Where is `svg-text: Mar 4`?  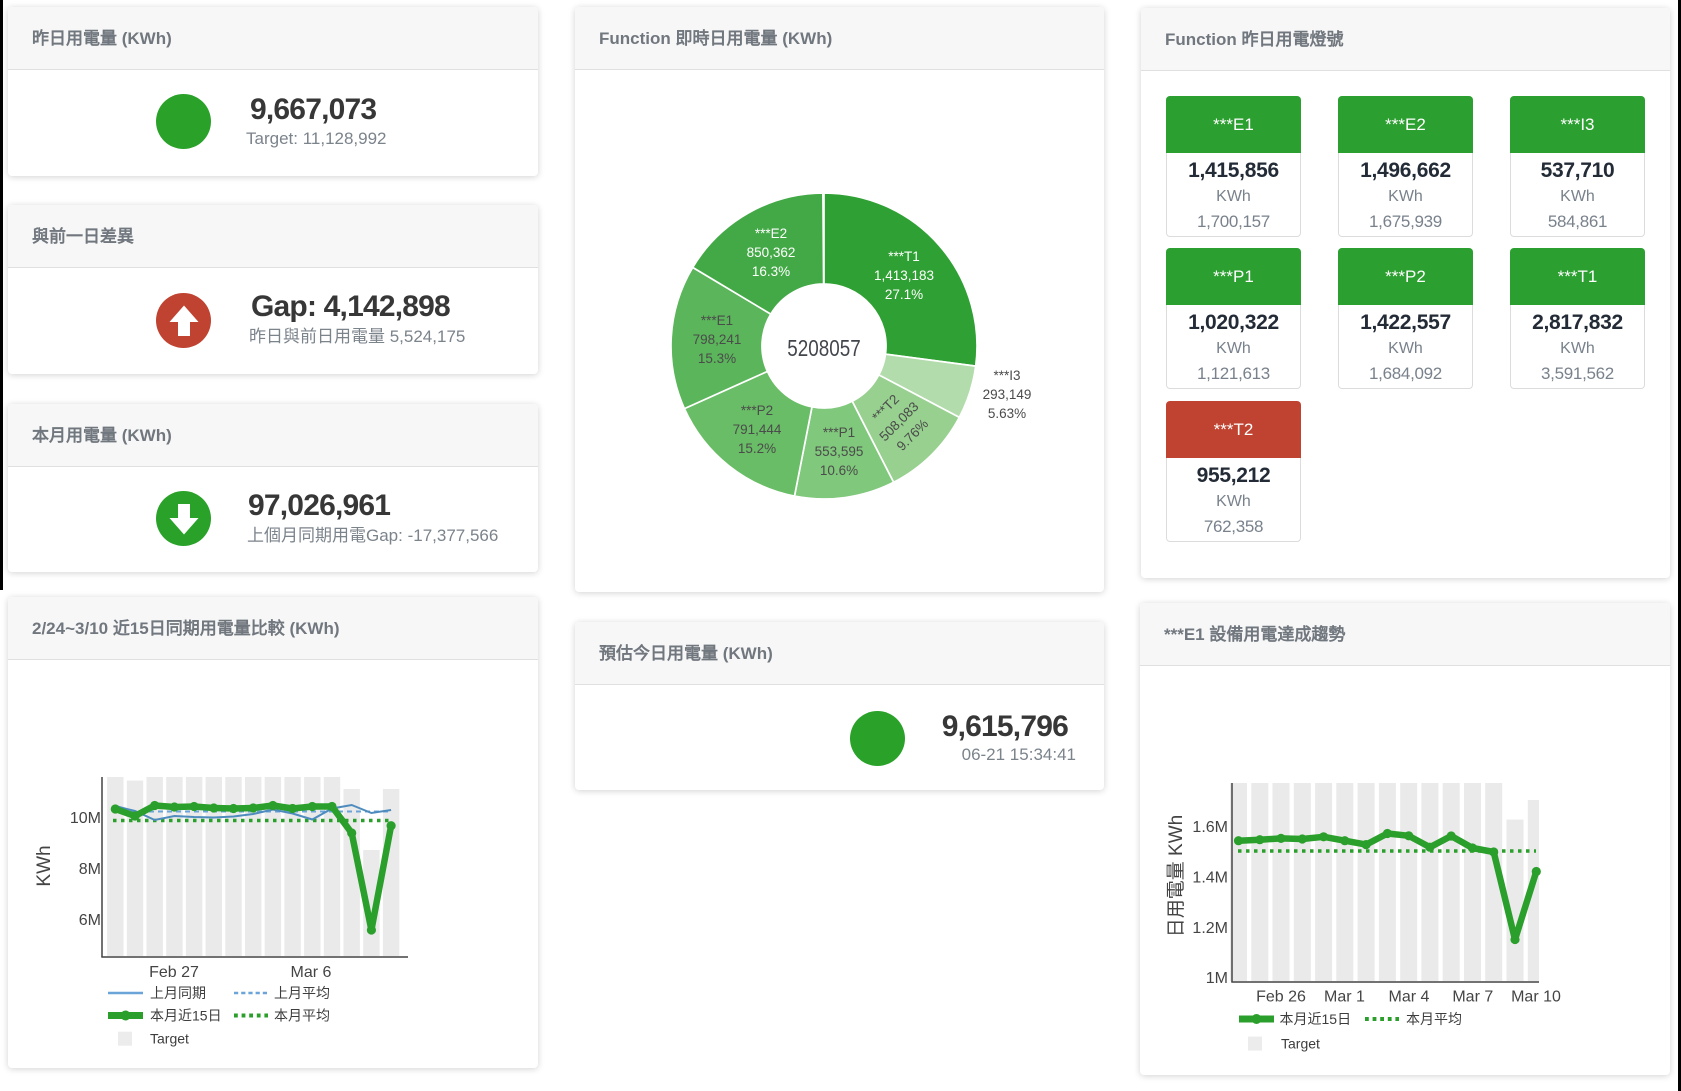 svg-text: Mar 4 is located at coordinates (1409, 997).